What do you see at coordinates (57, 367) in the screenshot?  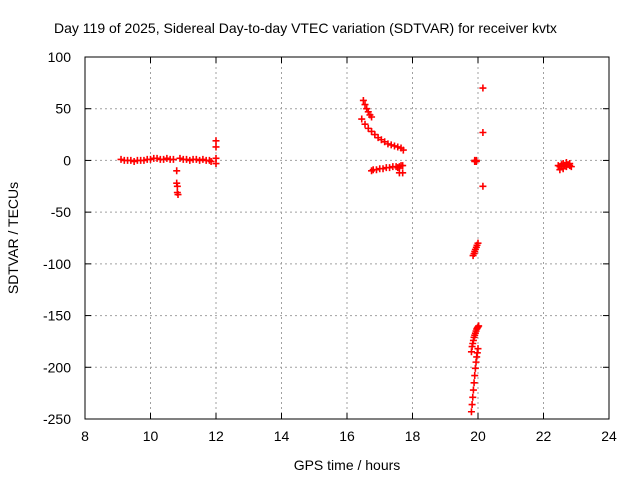 I see `y-tick-label: -200` at bounding box center [57, 367].